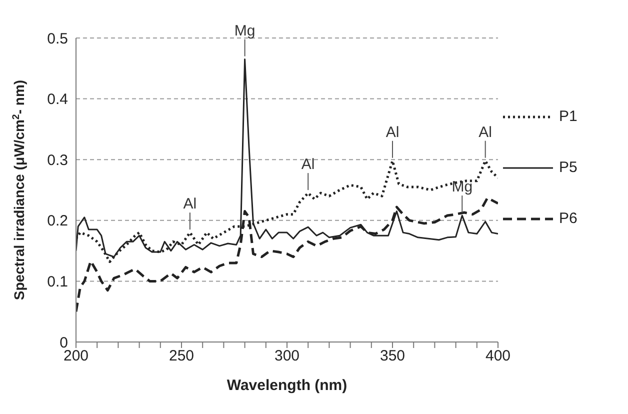 The width and height of the screenshot is (628, 414). I want to click on y-tick-label: 0.1, so click(57, 282).